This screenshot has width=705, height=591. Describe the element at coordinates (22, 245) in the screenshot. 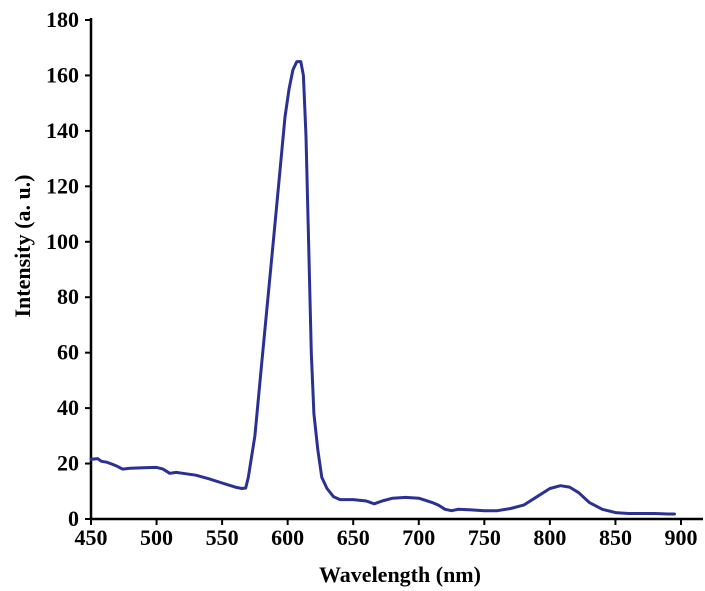

I see `y-axis-title: Intensity (a. u.)` at that location.